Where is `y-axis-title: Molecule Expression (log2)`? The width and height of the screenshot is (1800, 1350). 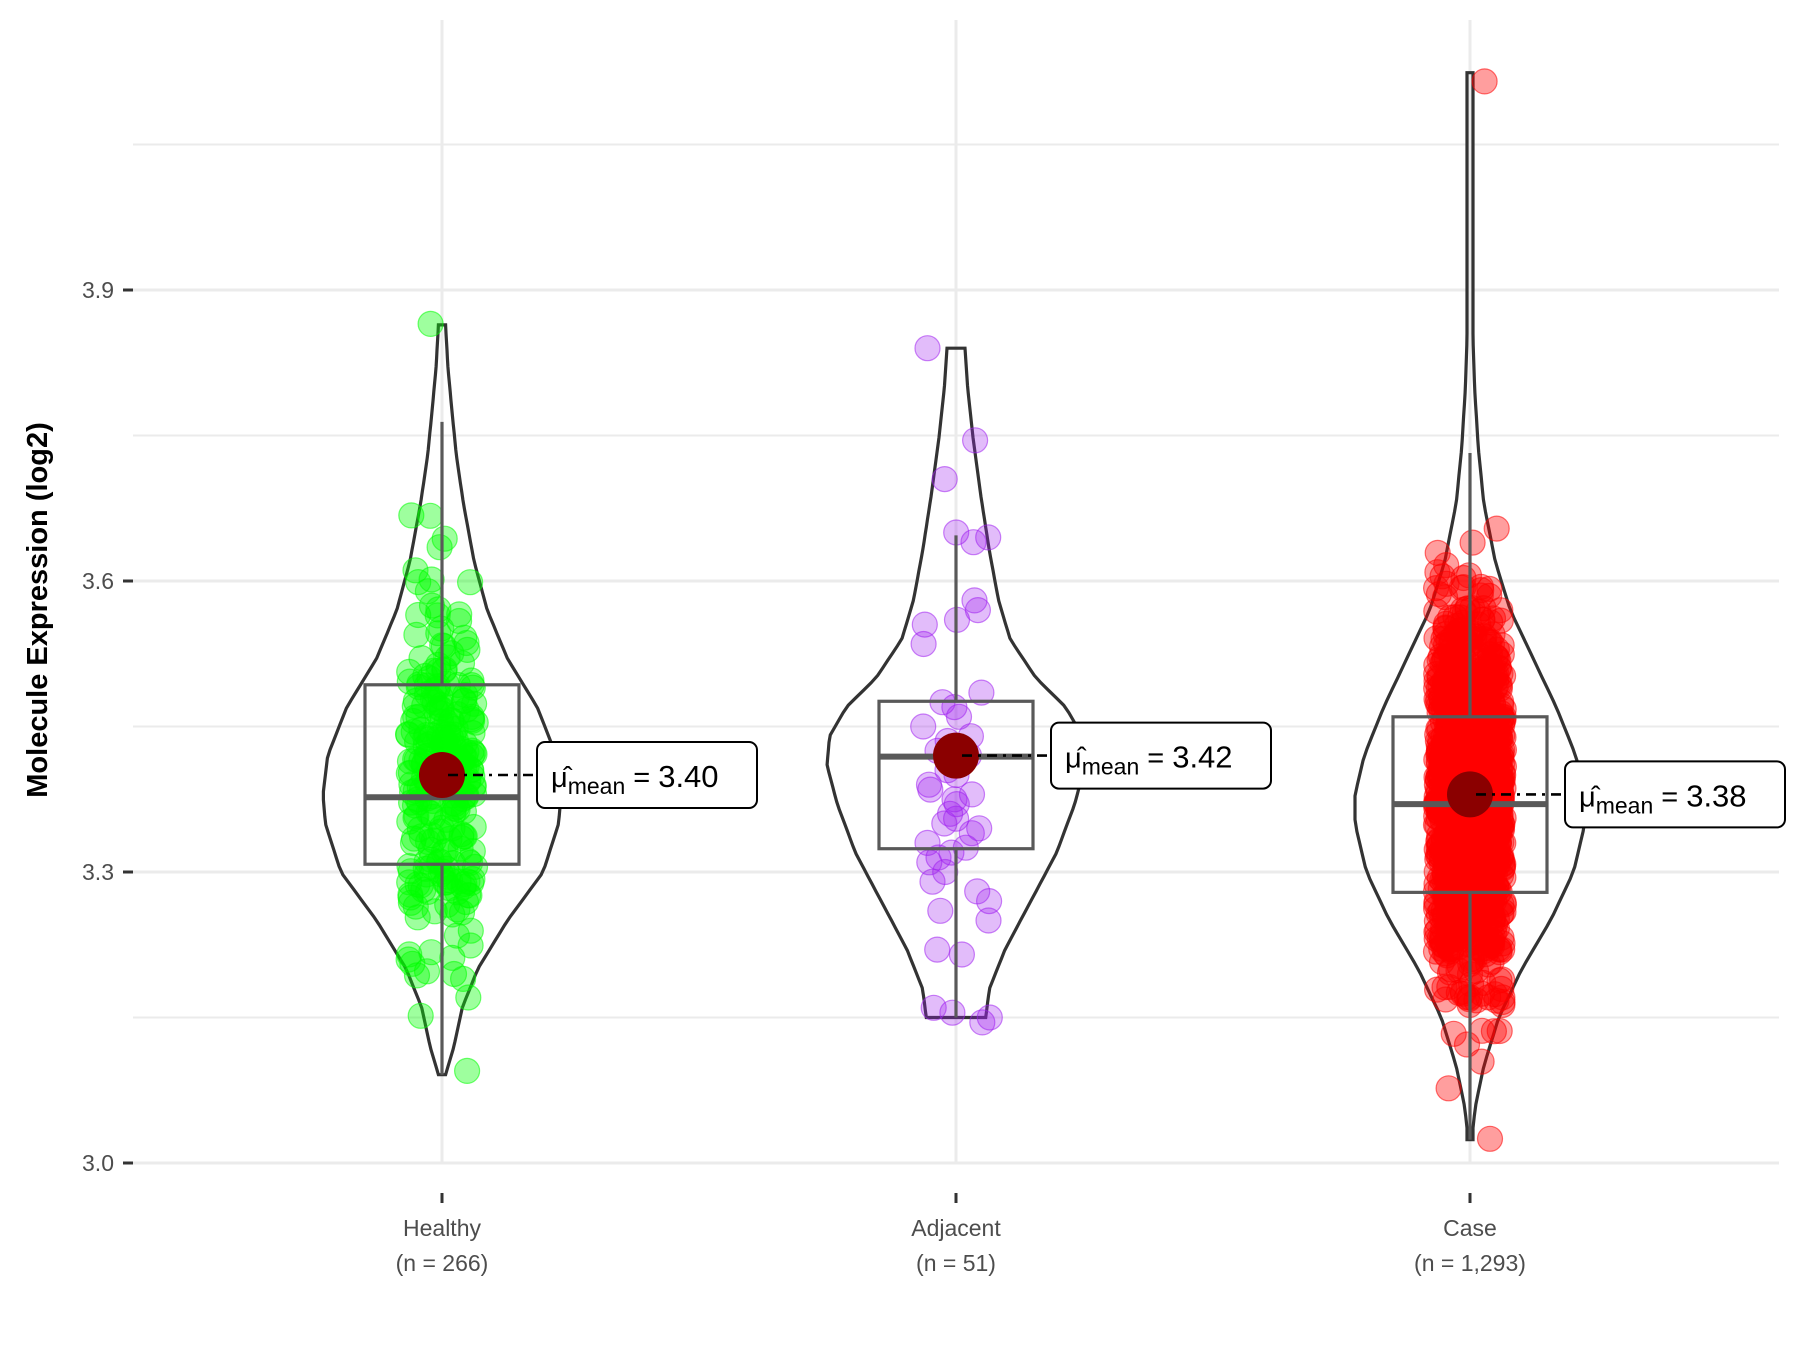
y-axis-title: Molecule Expression (log2) is located at coordinates (38, 609).